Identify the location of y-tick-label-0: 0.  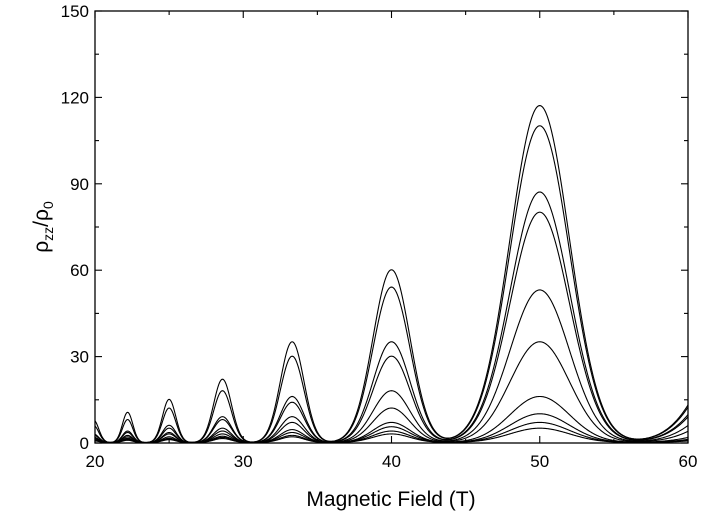
(84, 443).